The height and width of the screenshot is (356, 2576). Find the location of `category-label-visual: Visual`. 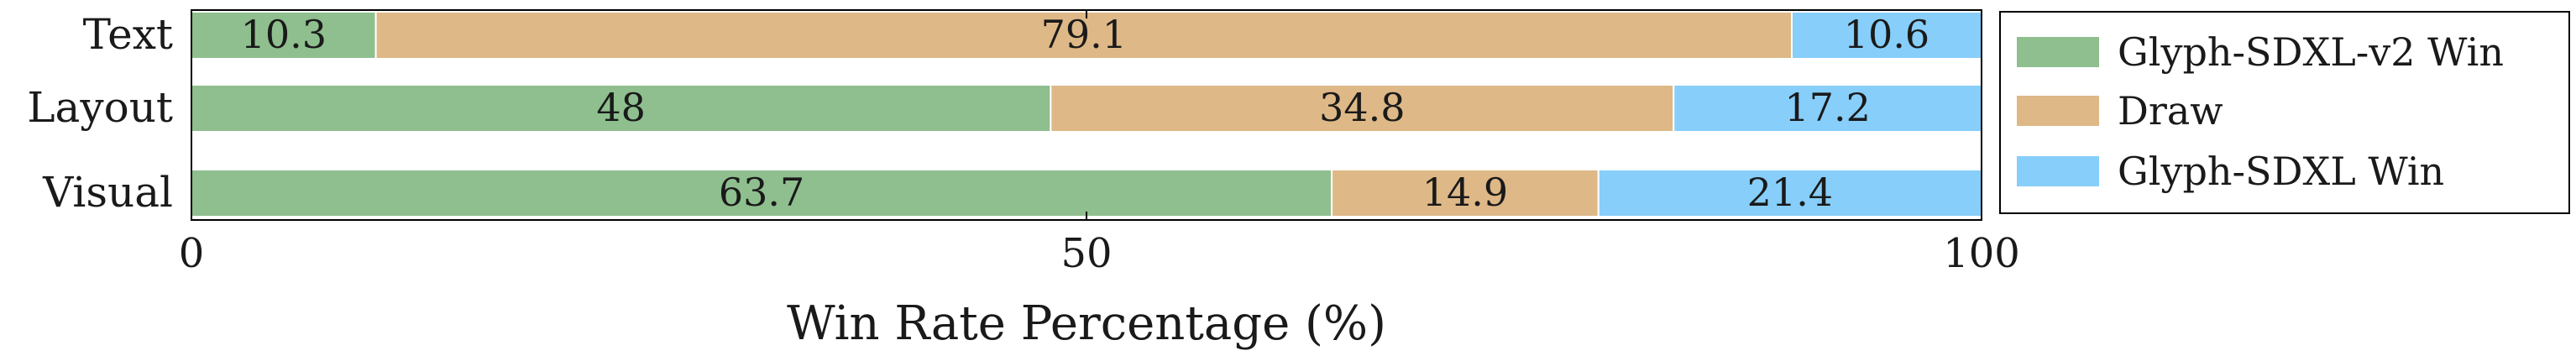

category-label-visual: Visual is located at coordinates (108, 193).